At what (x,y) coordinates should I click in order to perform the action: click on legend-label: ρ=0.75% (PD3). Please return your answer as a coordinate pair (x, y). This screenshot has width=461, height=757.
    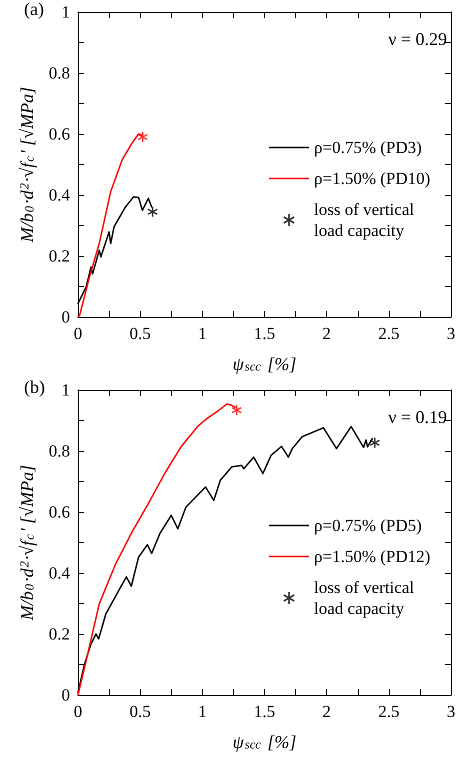
    Looking at the image, I should click on (368, 147).